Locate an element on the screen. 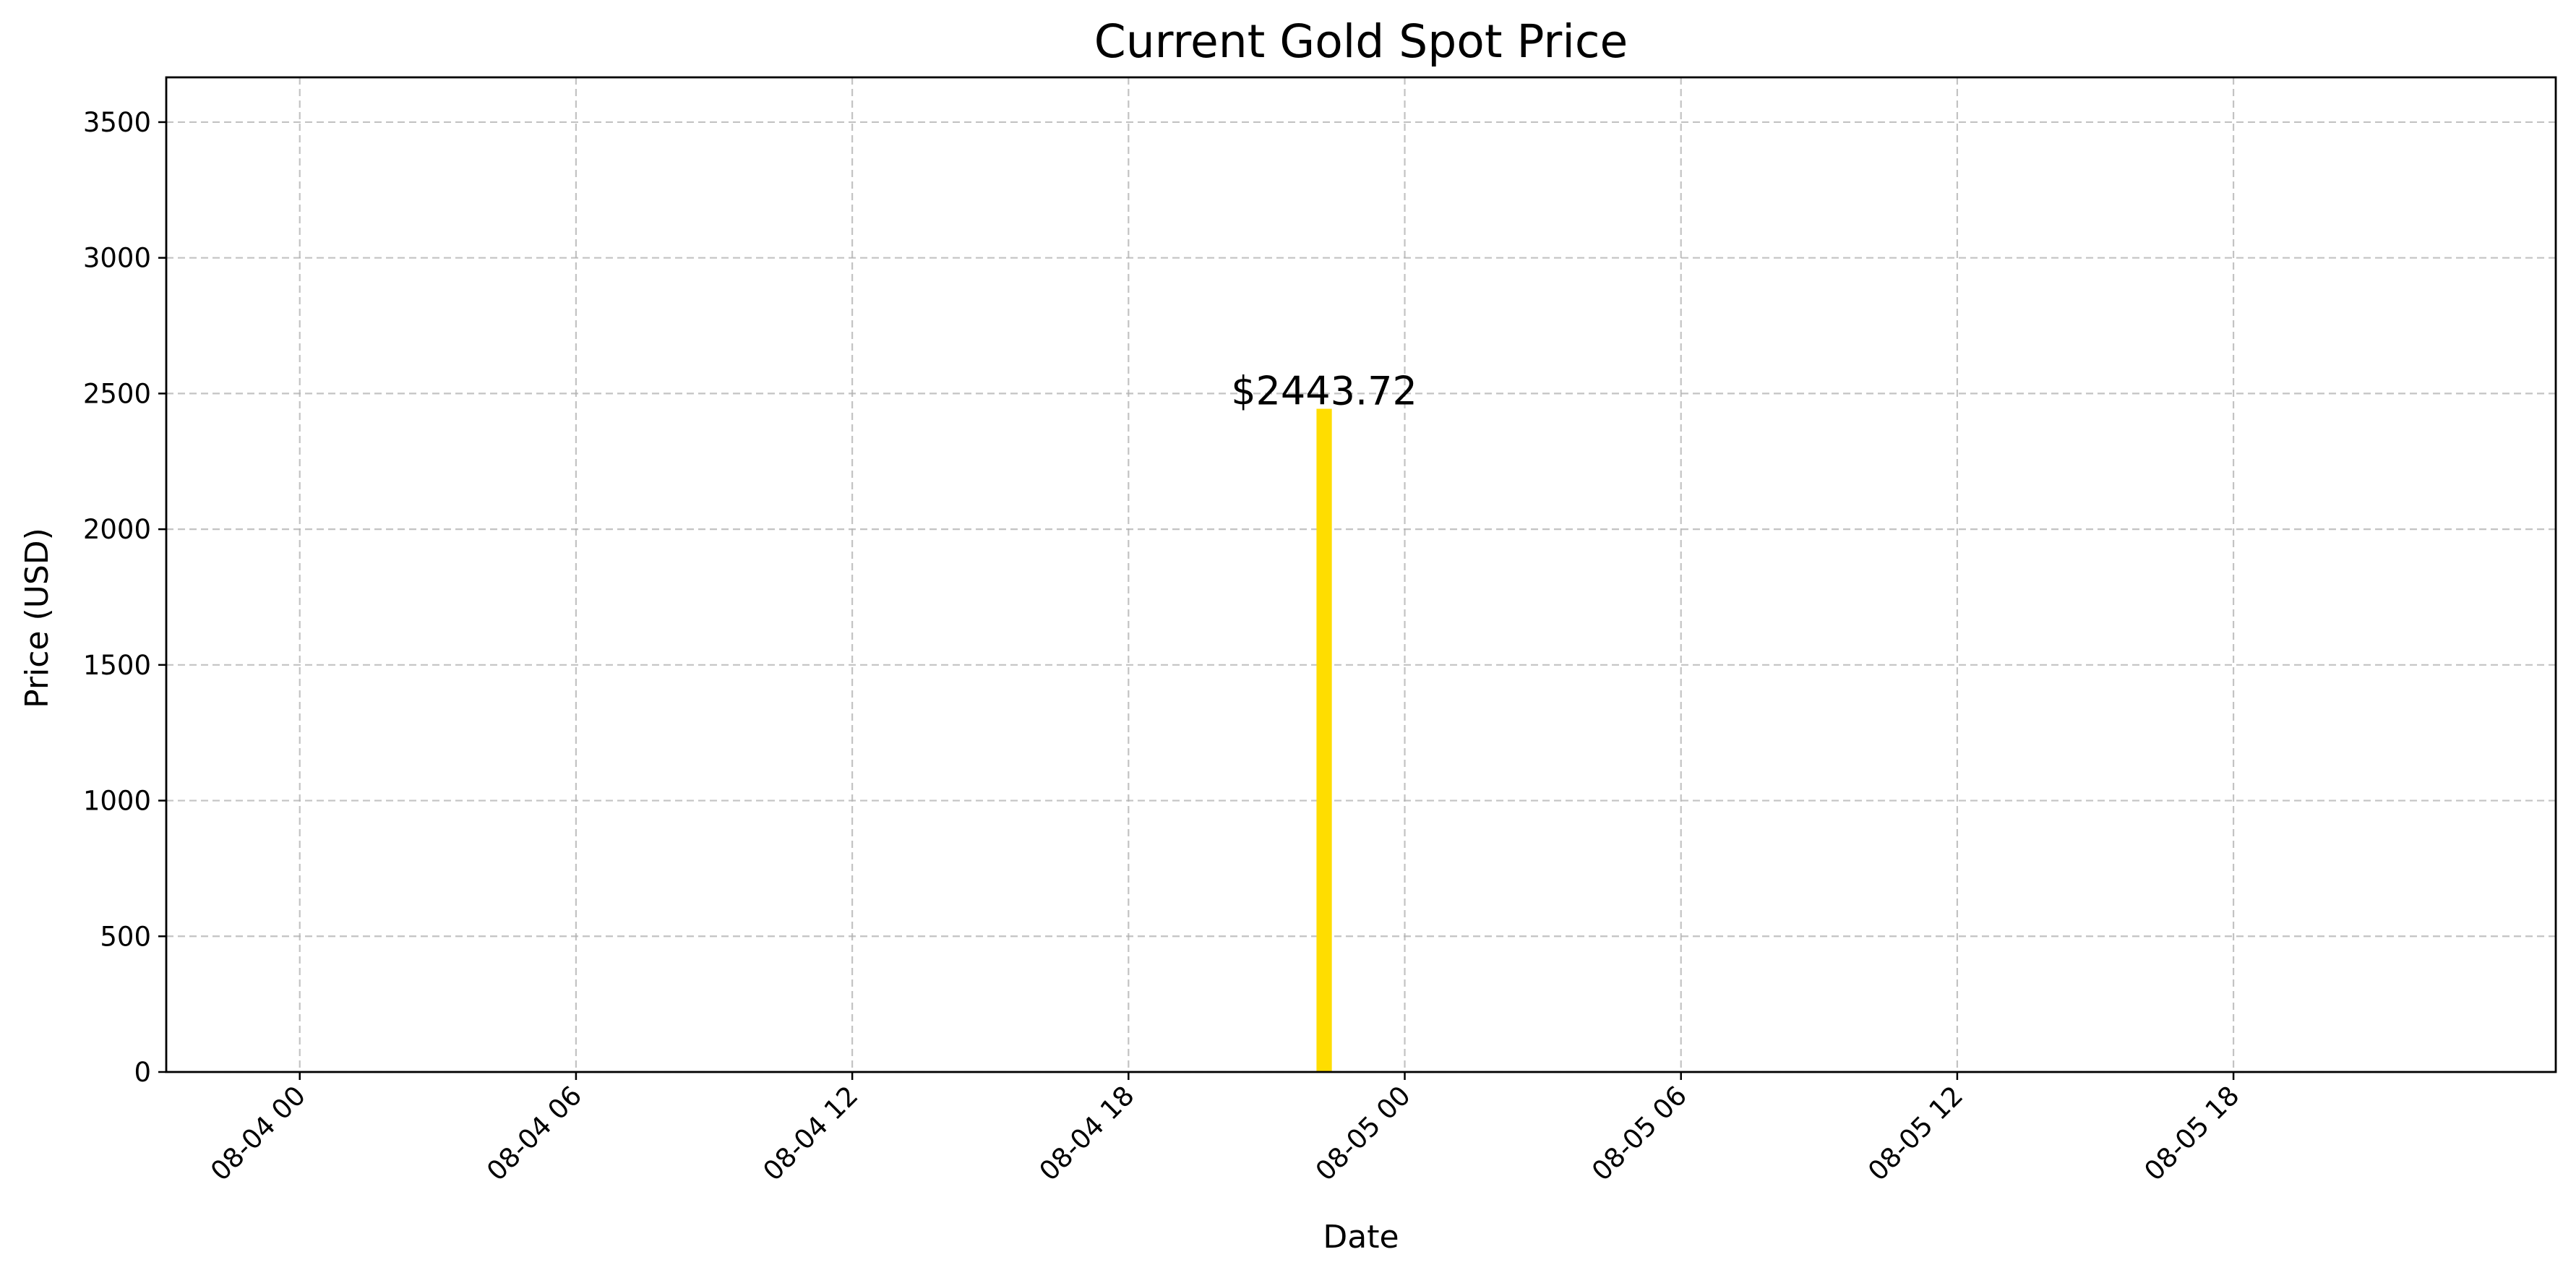 This screenshot has height=1278, width=2576. x-tick-label: 08-05 00 is located at coordinates (1364, 1133).